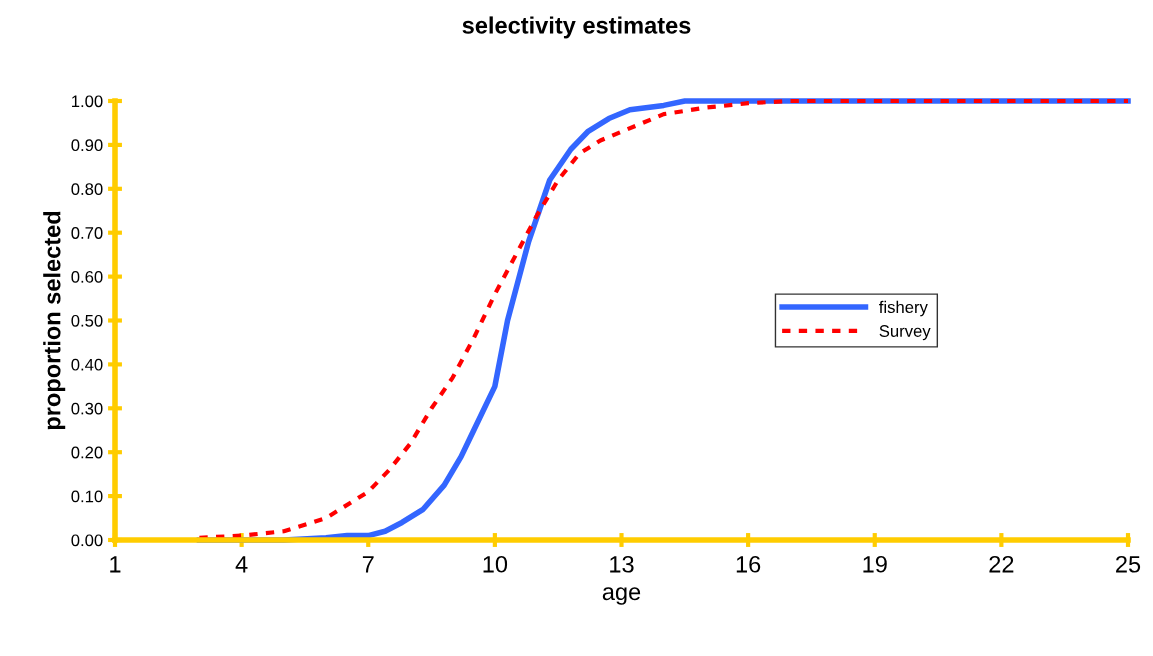 The height and width of the screenshot is (656, 1153). Describe the element at coordinates (875, 564) in the screenshot. I see `x-tick-label: 19` at that location.